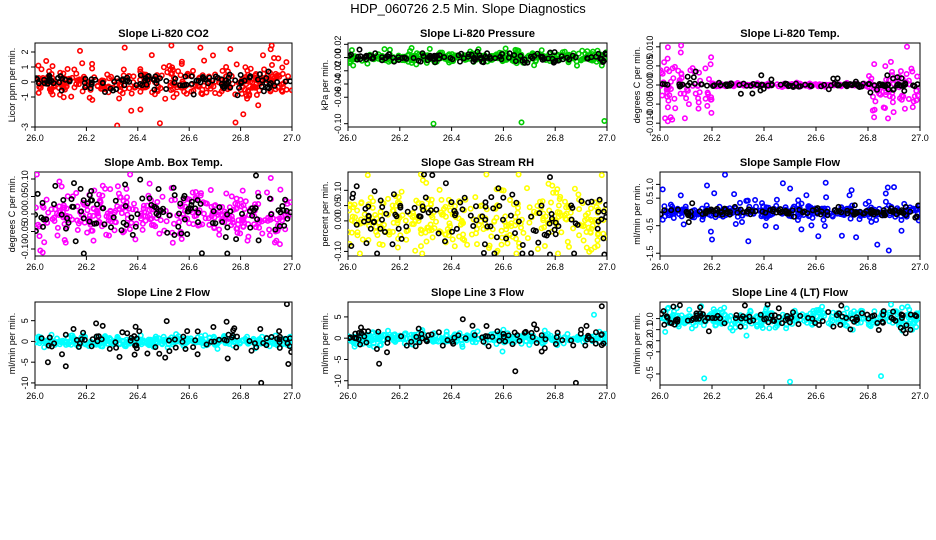 This screenshot has height=540, width=936. What do you see at coordinates (637, 344) in the screenshot?
I see `y-axis-label: ml/min per min.` at bounding box center [637, 344].